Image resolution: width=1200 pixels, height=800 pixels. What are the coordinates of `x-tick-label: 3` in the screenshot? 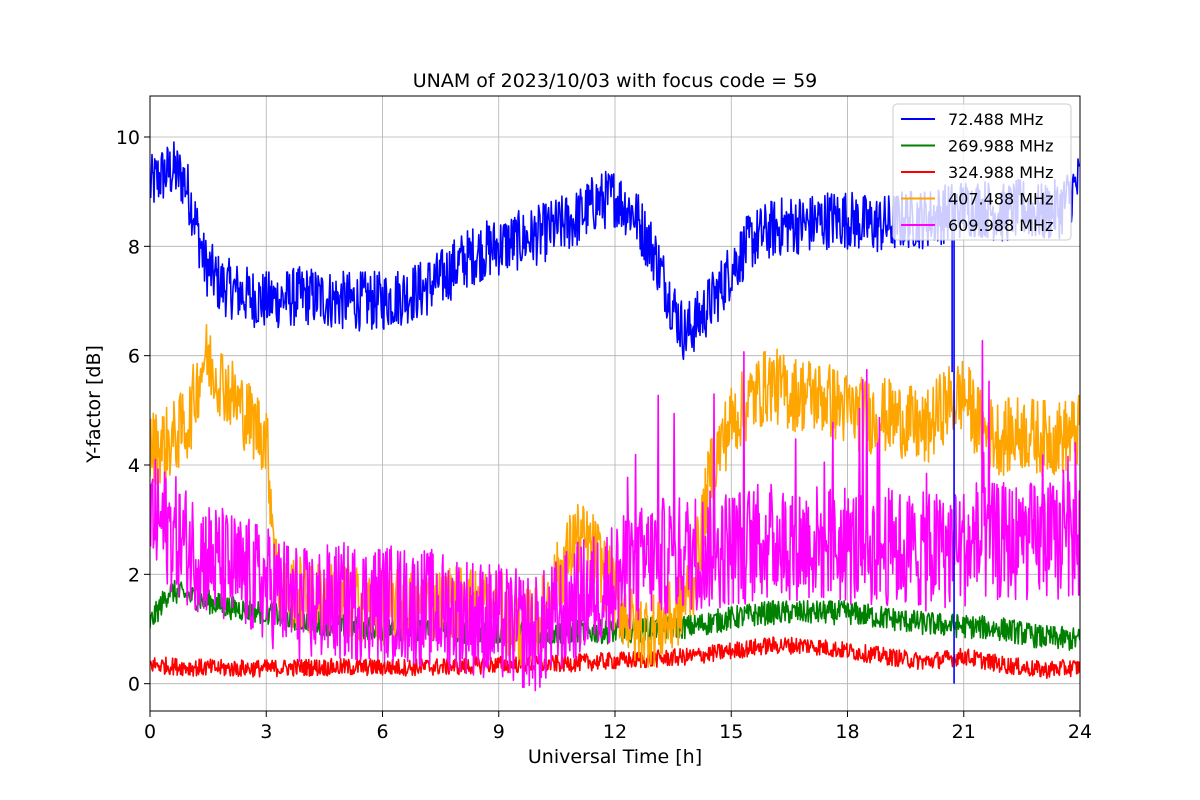 It's located at (266, 732).